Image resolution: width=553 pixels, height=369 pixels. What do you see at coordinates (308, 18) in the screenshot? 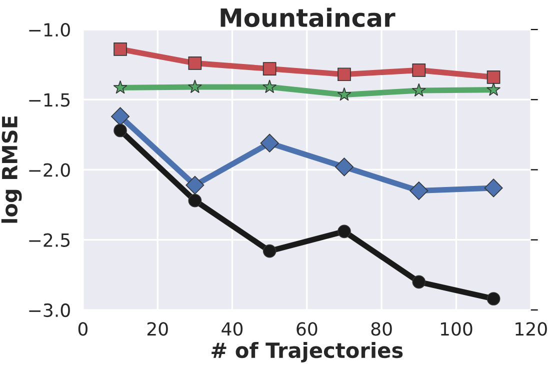
I see `chart-title: Mountaincar` at bounding box center [308, 18].